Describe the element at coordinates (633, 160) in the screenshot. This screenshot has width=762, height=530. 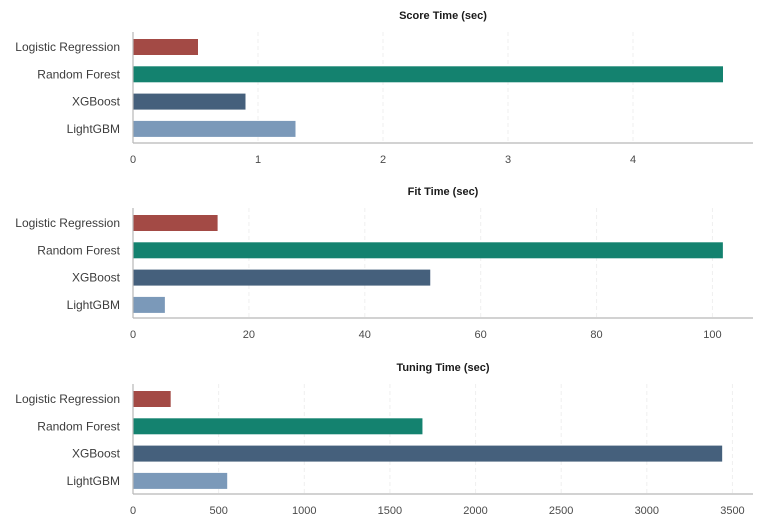
I see `x-tick-label-1-4: 4` at that location.